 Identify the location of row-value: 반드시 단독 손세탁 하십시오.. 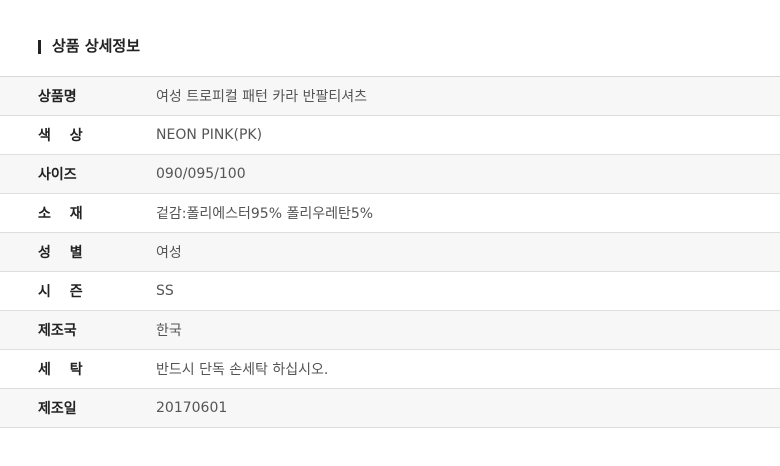
(242, 370).